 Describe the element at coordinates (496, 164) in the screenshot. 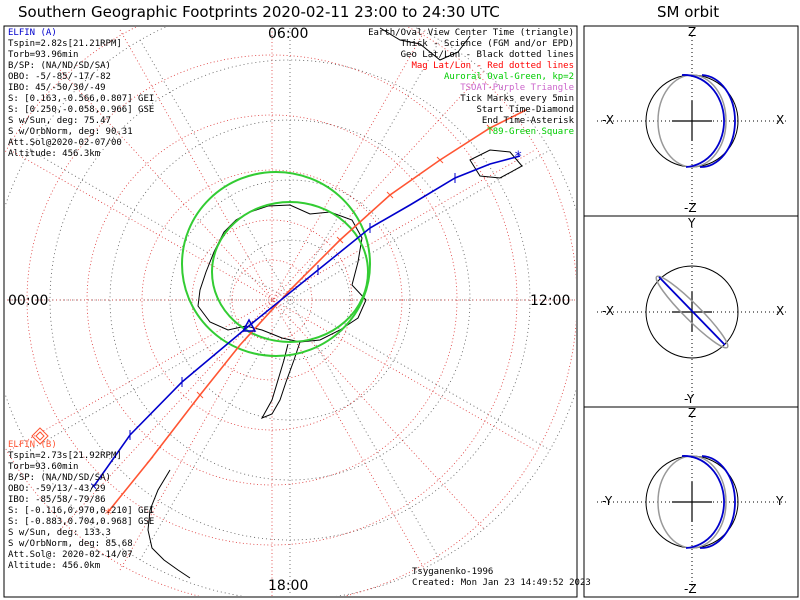

I see `africa-coastline` at that location.